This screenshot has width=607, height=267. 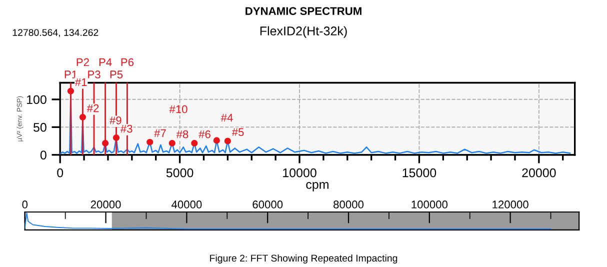 What do you see at coordinates (116, 120) in the screenshot?
I see `annotation: #9` at bounding box center [116, 120].